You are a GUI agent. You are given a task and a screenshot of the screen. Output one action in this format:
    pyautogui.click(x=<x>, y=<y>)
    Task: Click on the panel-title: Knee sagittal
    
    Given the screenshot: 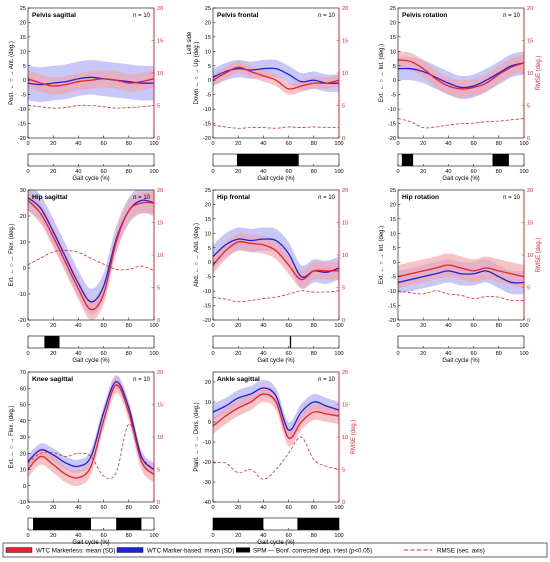 What is the action you would take?
    pyautogui.click(x=52, y=379)
    